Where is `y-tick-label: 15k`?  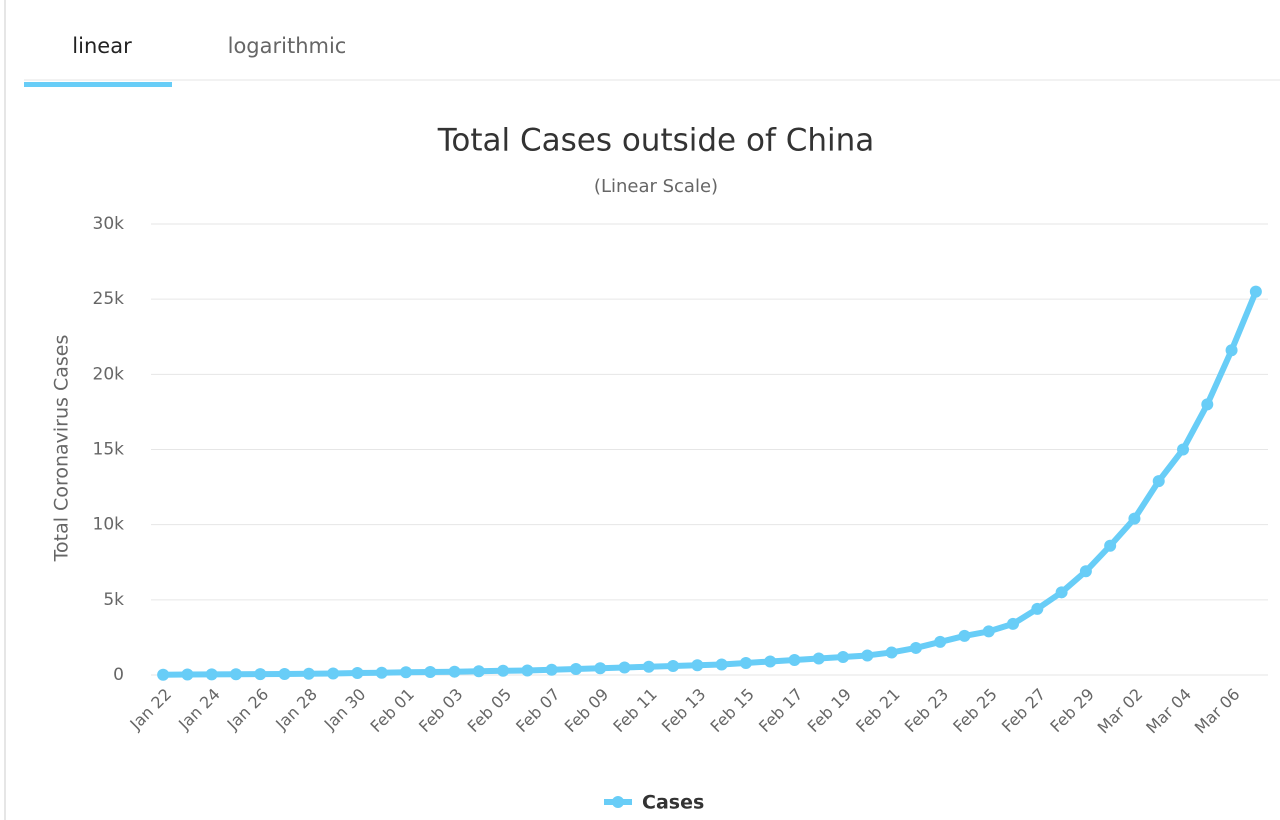 y-tick-label: 15k is located at coordinates (109, 450).